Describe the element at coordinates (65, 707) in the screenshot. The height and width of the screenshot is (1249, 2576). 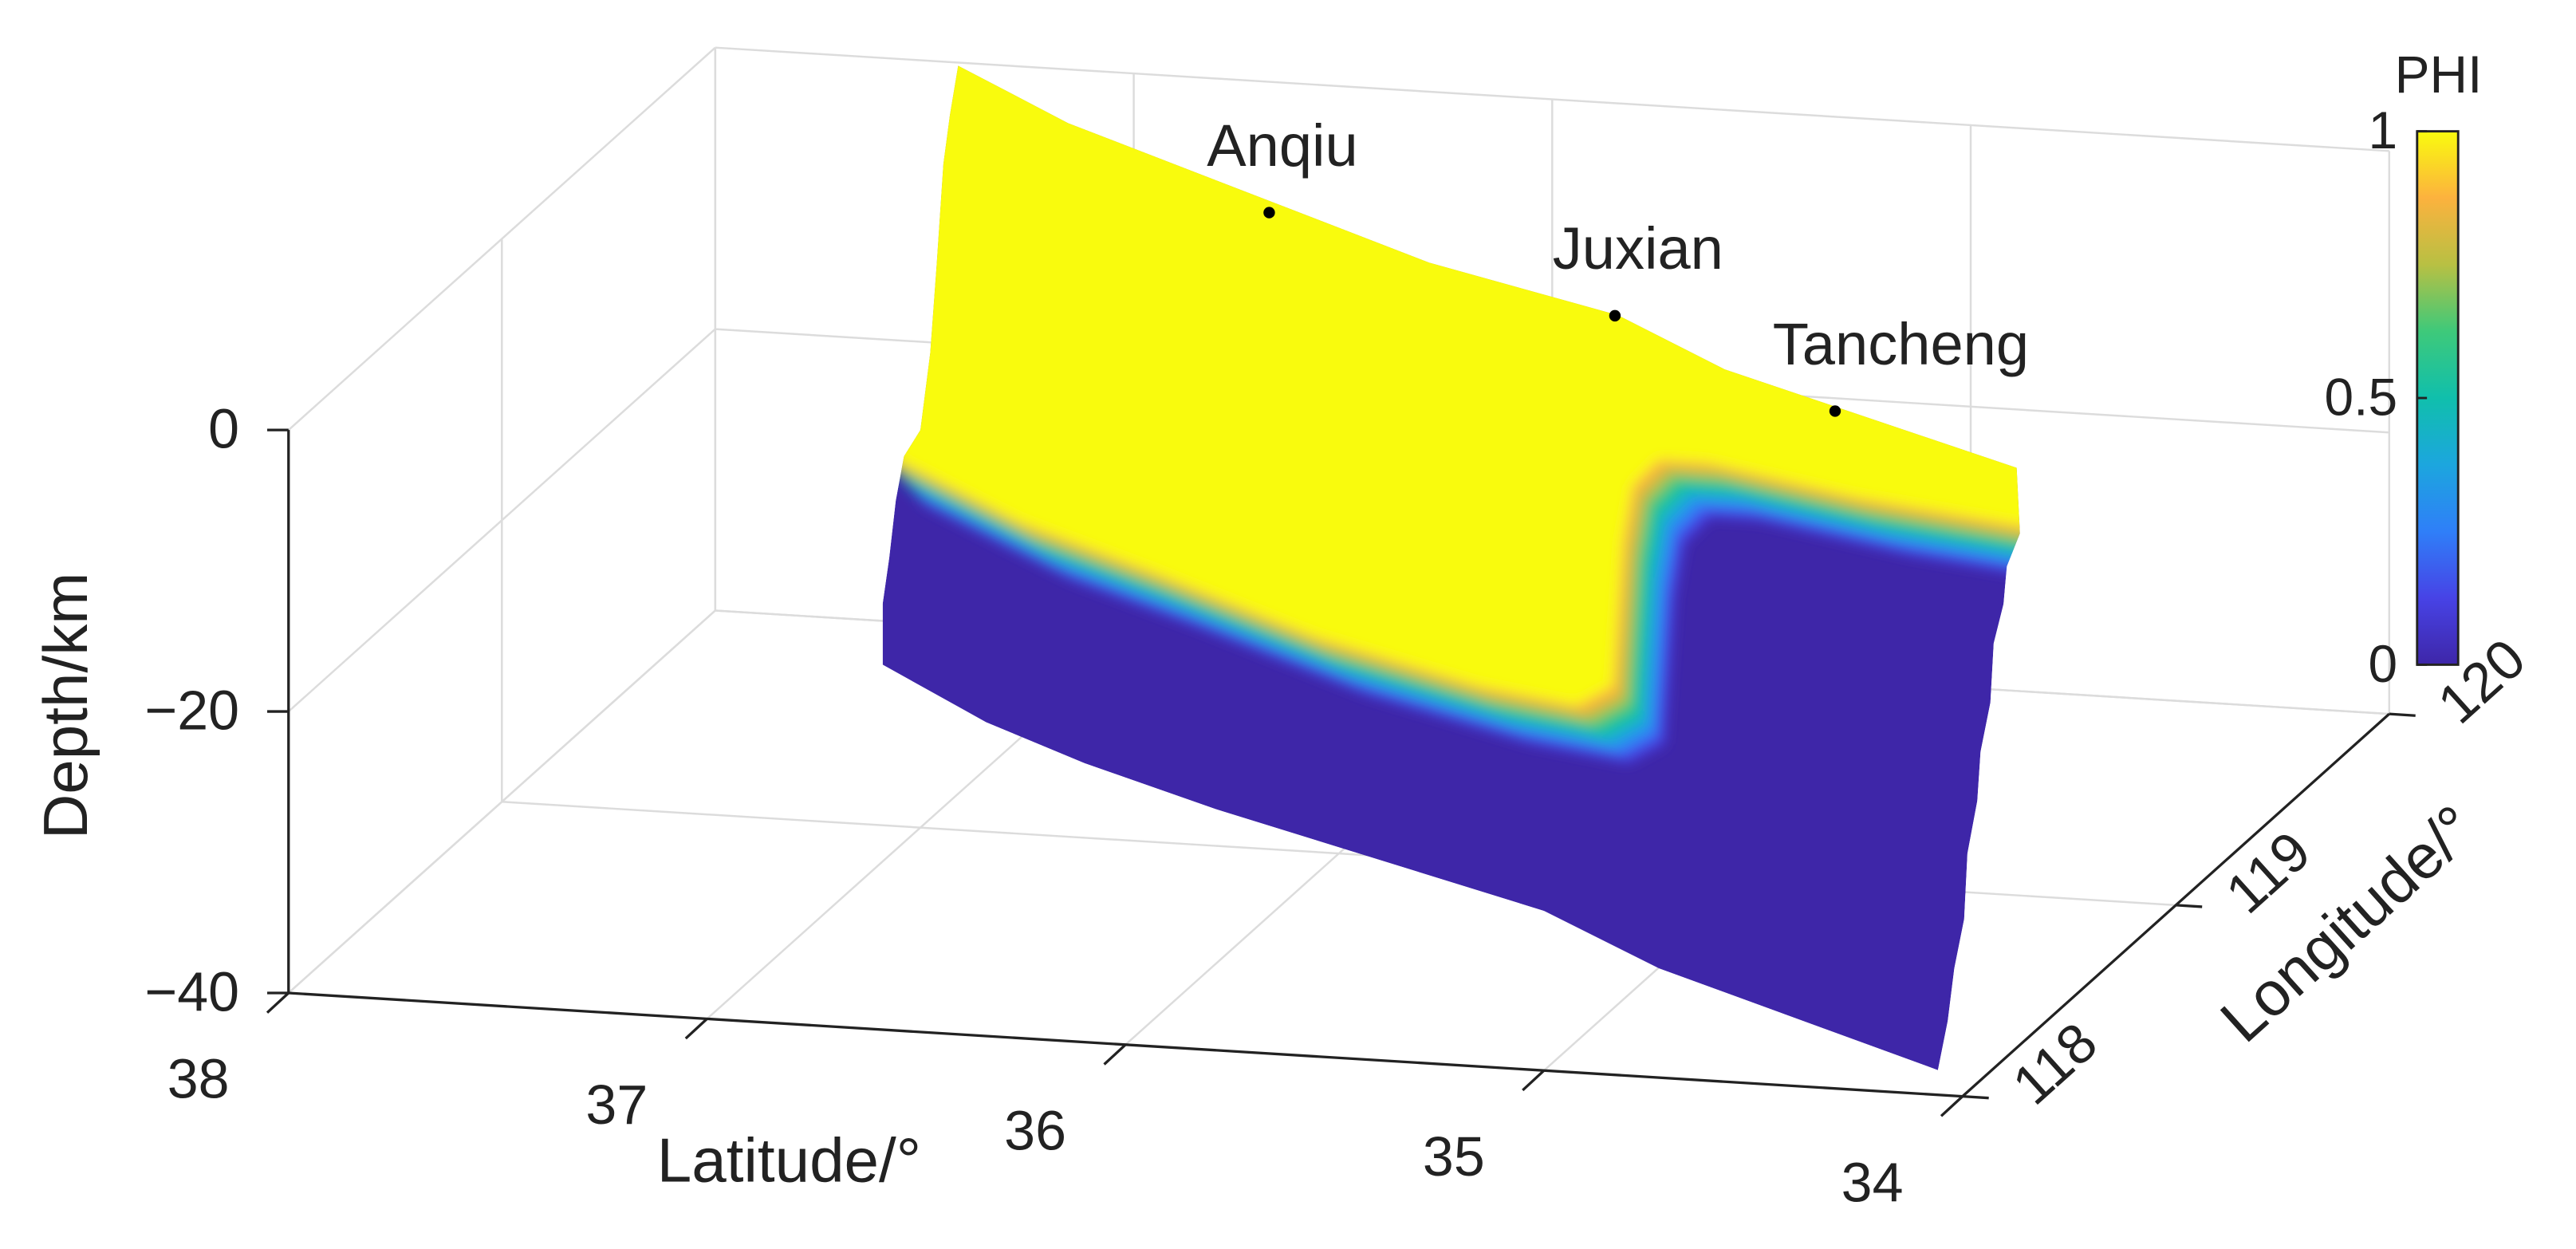
I see `z-axis-label: Depth/km` at that location.